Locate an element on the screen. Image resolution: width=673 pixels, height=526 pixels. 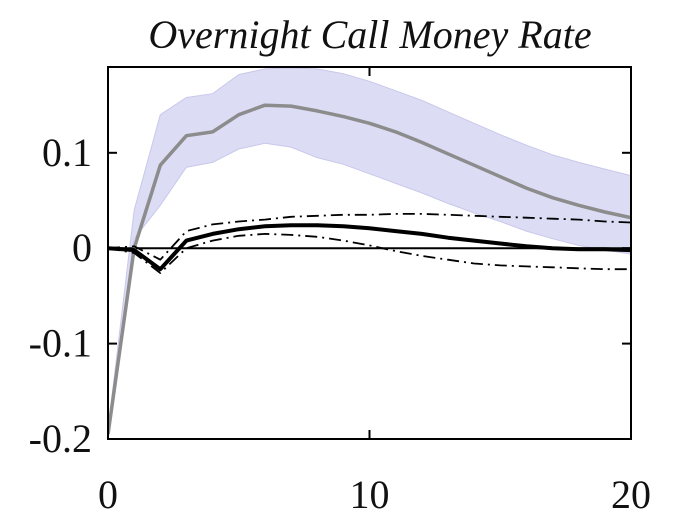
x-tick-label-20: 20 is located at coordinates (631, 494).